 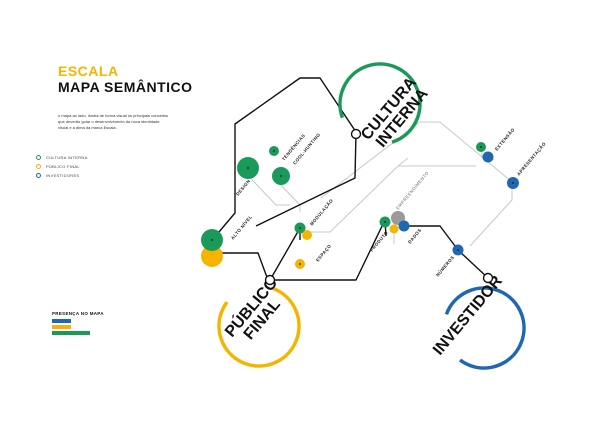 What do you see at coordinates (78, 324) in the screenshot?
I see `presence-section: PRESENÇA NO MAPA` at bounding box center [78, 324].